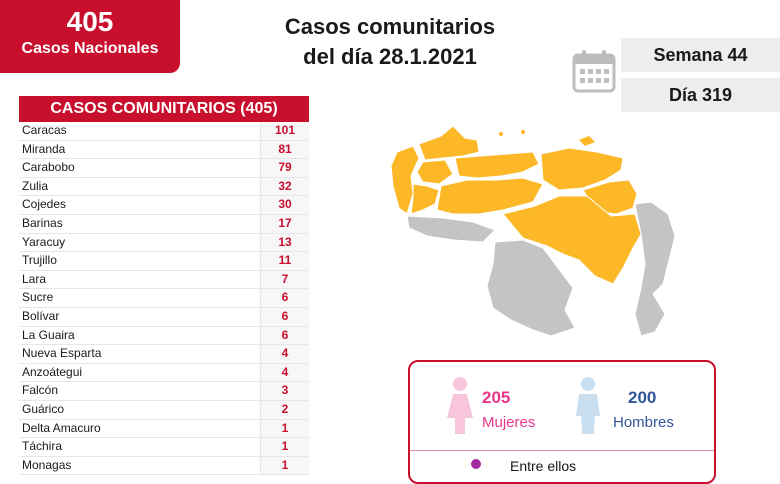 The image size is (780, 484). Describe the element at coordinates (700, 95) in the screenshot. I see `day-label: Día 319` at that location.